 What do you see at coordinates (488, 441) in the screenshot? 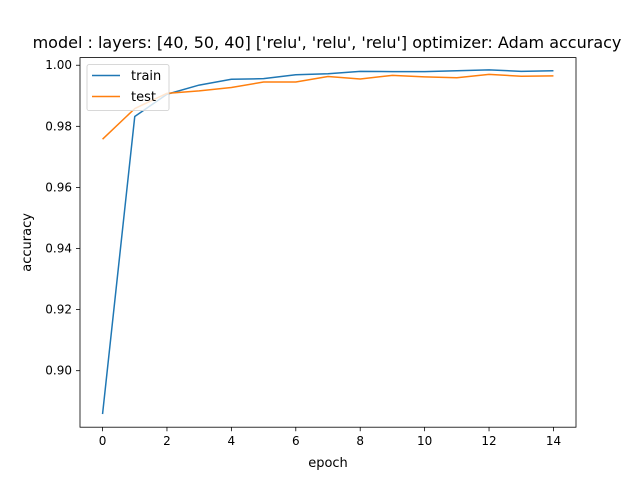
I see `x-tick-label: 12` at bounding box center [488, 441].